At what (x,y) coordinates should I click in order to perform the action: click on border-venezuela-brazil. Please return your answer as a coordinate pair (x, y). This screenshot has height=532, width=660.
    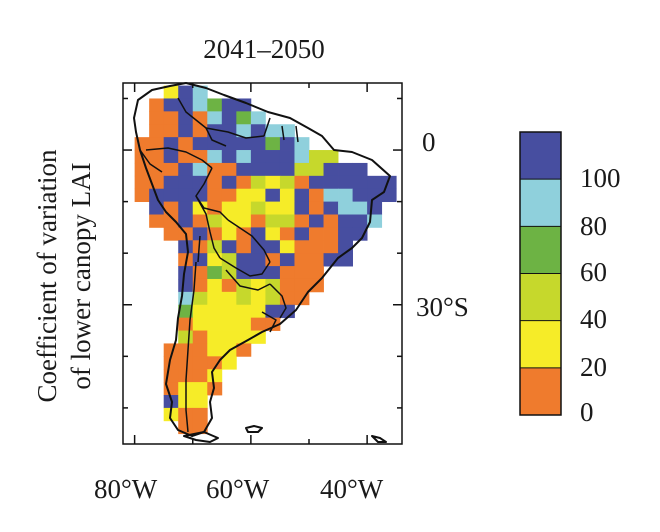
    Looking at the image, I should click on (235, 133).